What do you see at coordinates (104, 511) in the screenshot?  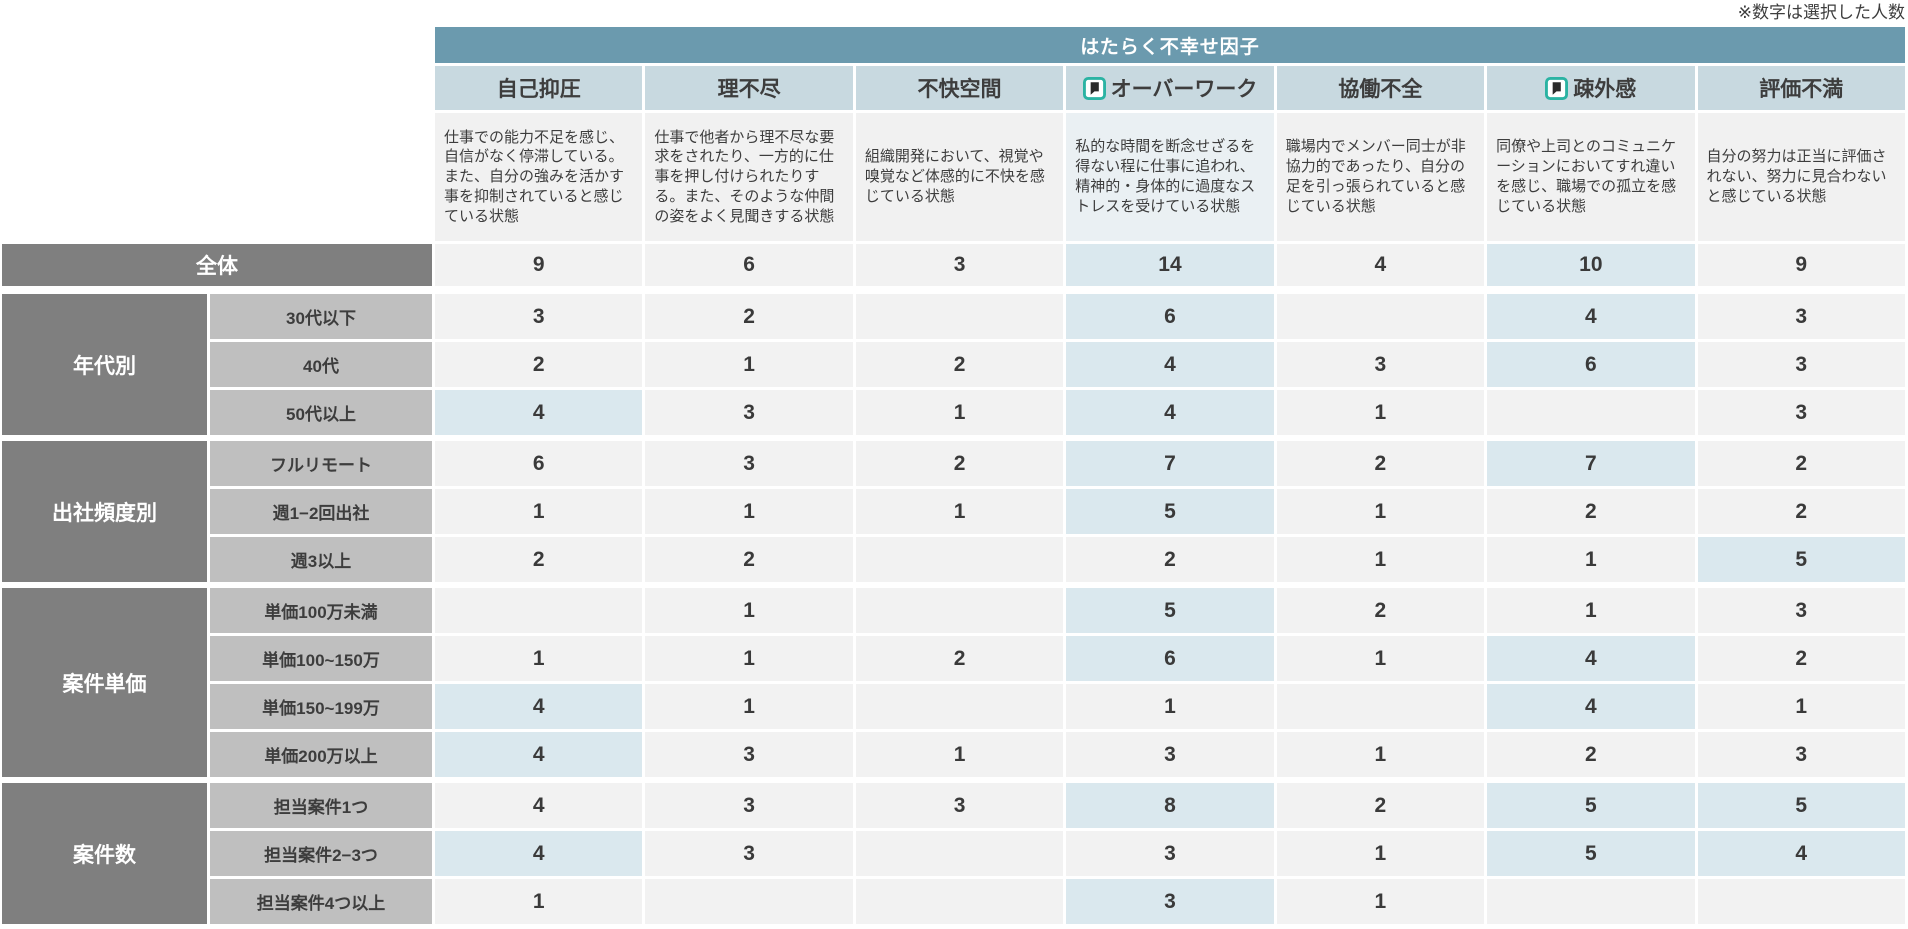 I see `group-label: 出社頻度別` at bounding box center [104, 511].